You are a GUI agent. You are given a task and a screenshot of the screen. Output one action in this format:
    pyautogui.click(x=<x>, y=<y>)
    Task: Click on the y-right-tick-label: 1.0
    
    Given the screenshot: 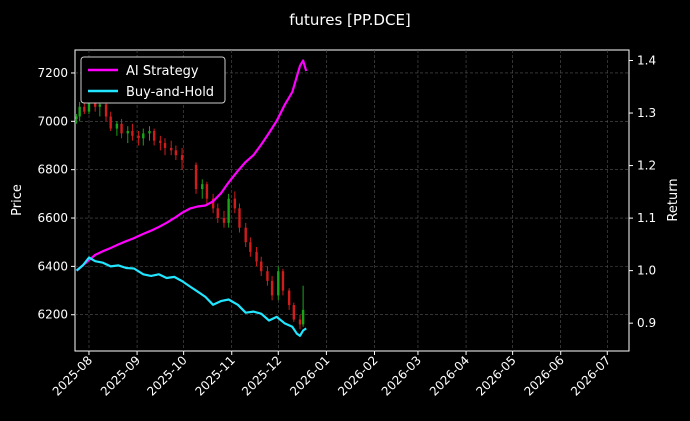 What is the action you would take?
    pyautogui.click(x=646, y=271)
    